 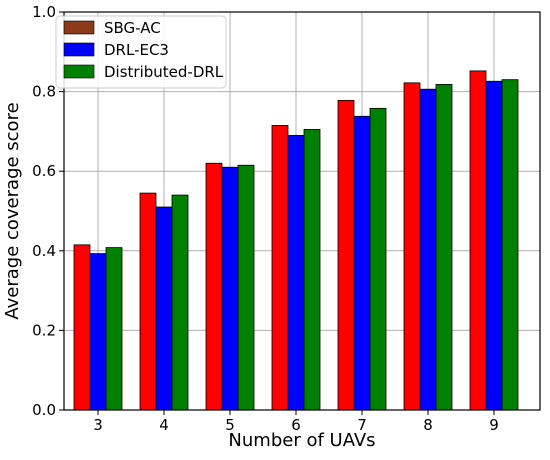 I want to click on y-tick-label: 0.2, so click(x=44, y=330).